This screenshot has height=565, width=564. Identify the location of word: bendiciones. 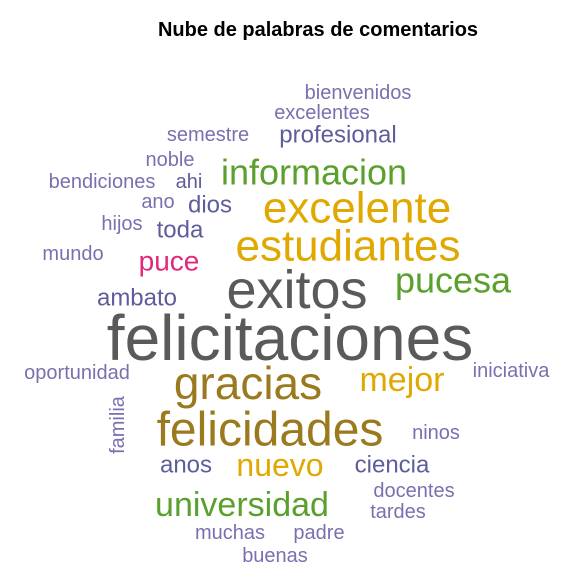
(102, 182).